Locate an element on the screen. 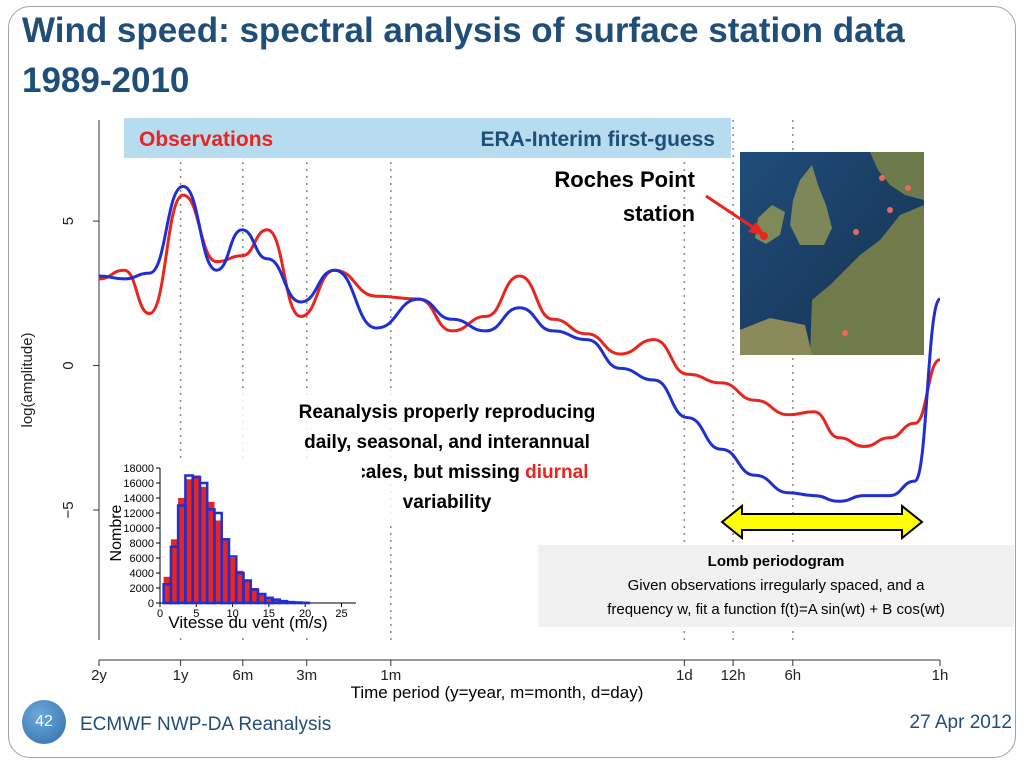 Image resolution: width=1024 pixels, height=768 pixels. lomb-background is located at coordinates (776, 586).